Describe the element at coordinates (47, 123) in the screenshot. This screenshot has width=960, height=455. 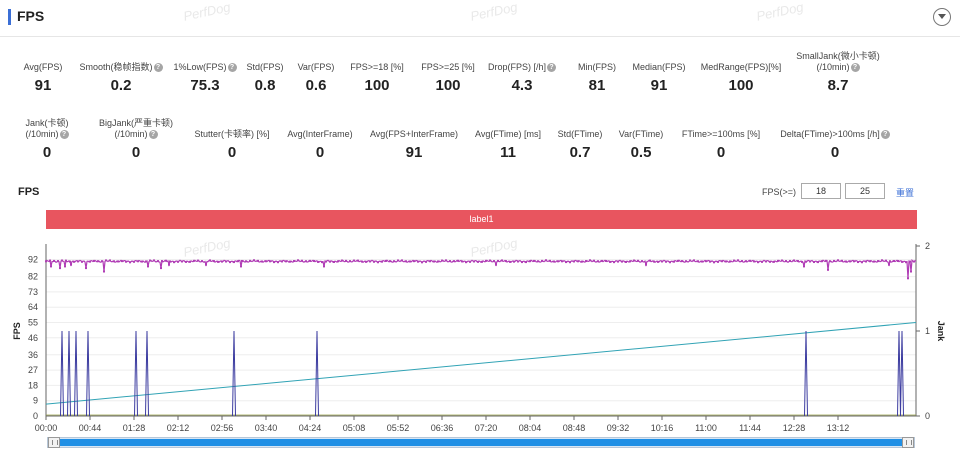
I see `metric-label: Jank(卡顿)` at that location.